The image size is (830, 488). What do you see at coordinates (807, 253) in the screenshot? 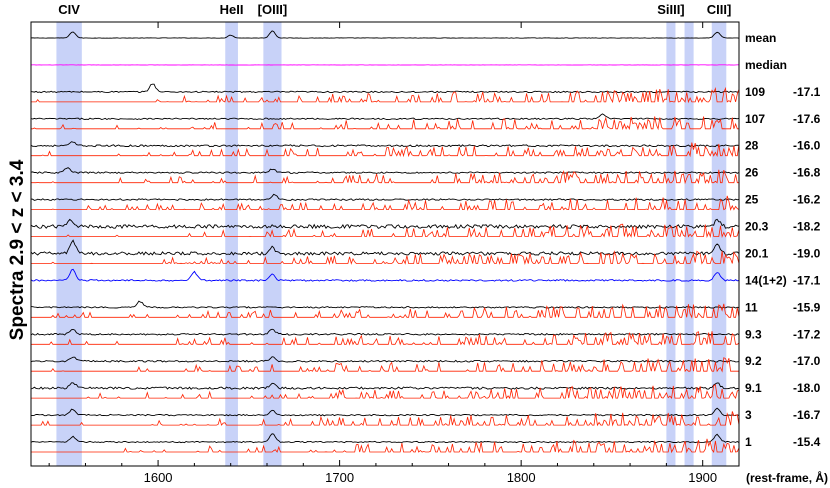
I see `spectrum-value-label: -19.0` at bounding box center [807, 253].